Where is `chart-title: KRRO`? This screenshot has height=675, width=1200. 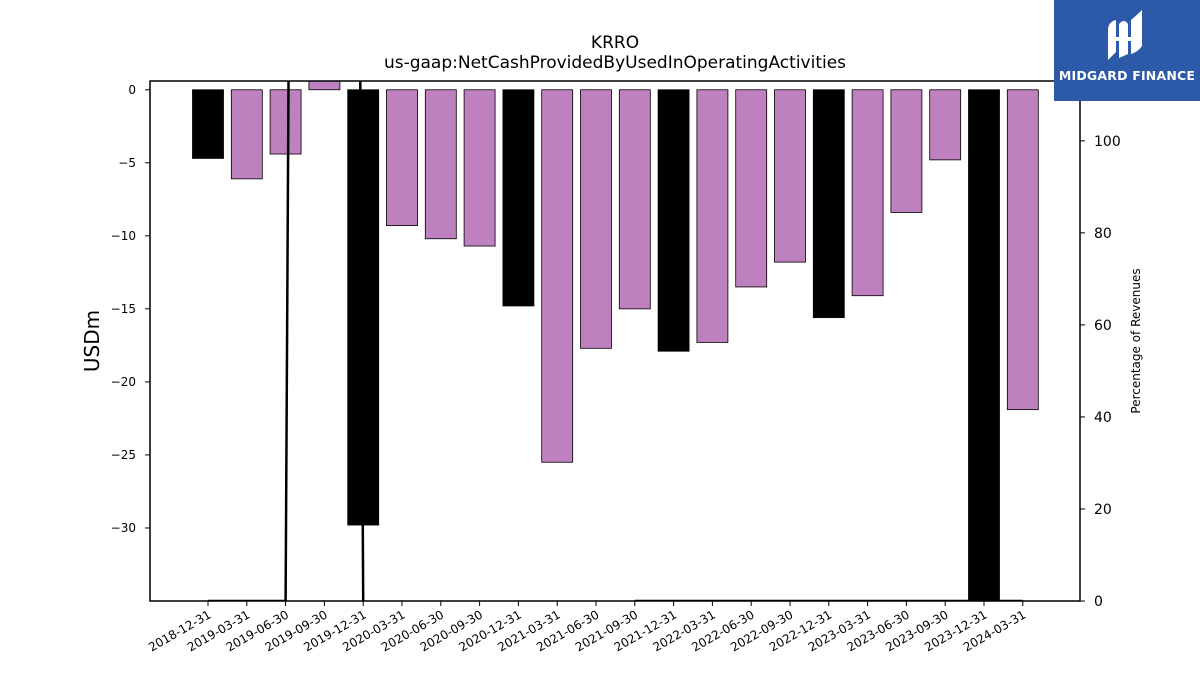 chart-title: KRRO is located at coordinates (615, 43).